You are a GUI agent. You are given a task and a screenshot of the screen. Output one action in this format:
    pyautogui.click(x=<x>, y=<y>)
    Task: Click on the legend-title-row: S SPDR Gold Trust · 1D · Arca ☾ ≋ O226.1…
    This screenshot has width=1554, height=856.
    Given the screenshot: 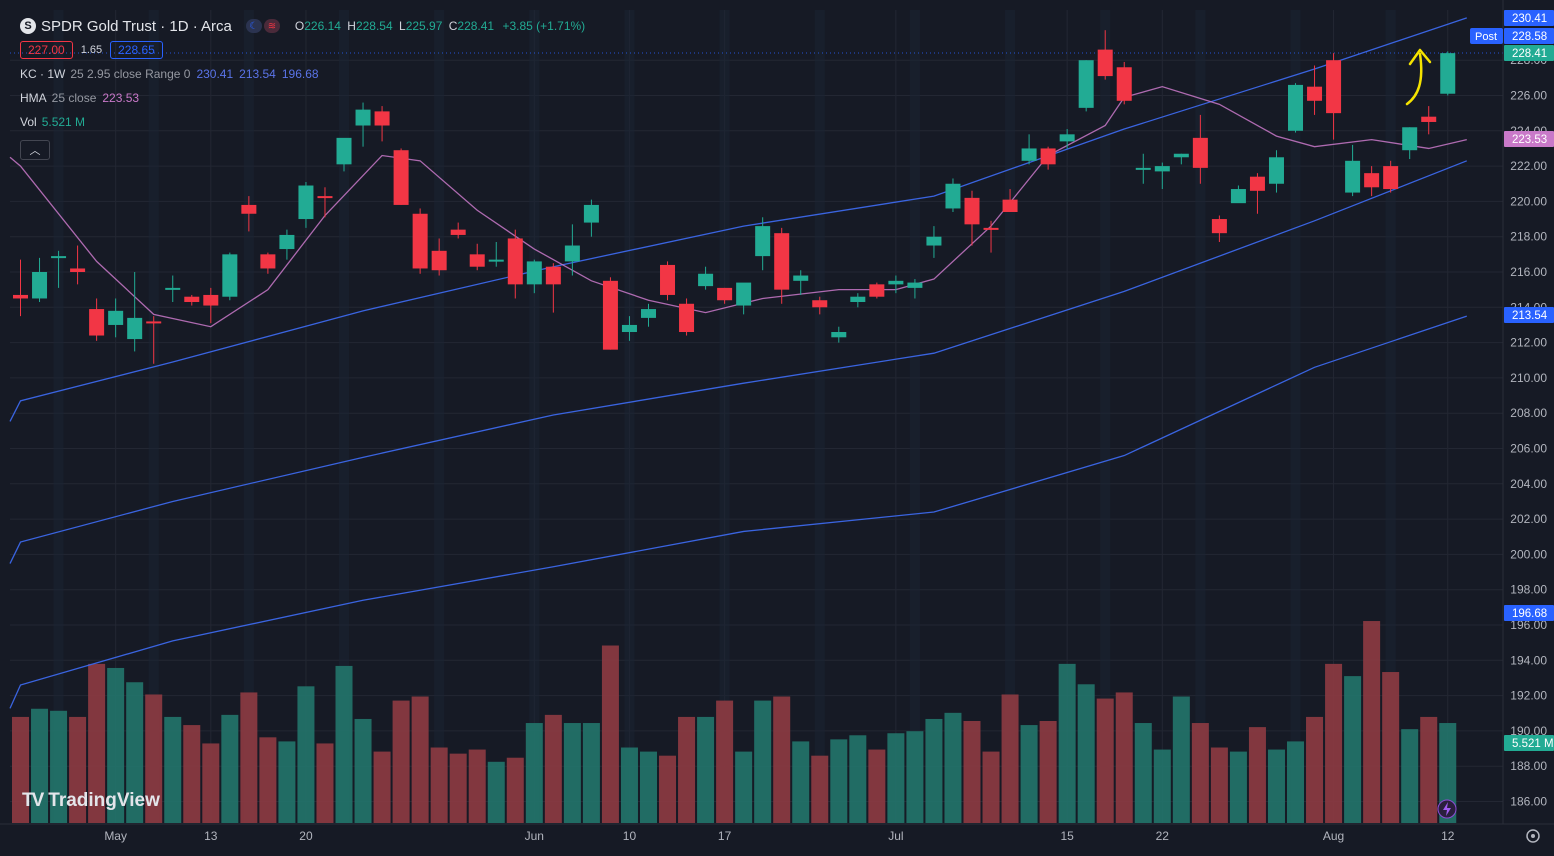 What is the action you would take?
    pyautogui.click(x=302, y=26)
    